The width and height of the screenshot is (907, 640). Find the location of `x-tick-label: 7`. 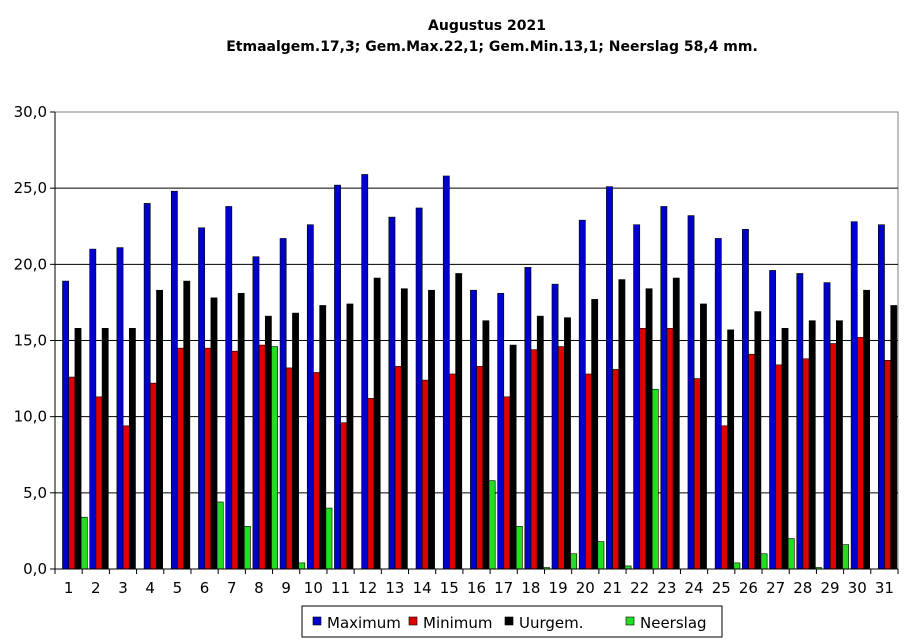

x-tick-label: 7 is located at coordinates (232, 588).